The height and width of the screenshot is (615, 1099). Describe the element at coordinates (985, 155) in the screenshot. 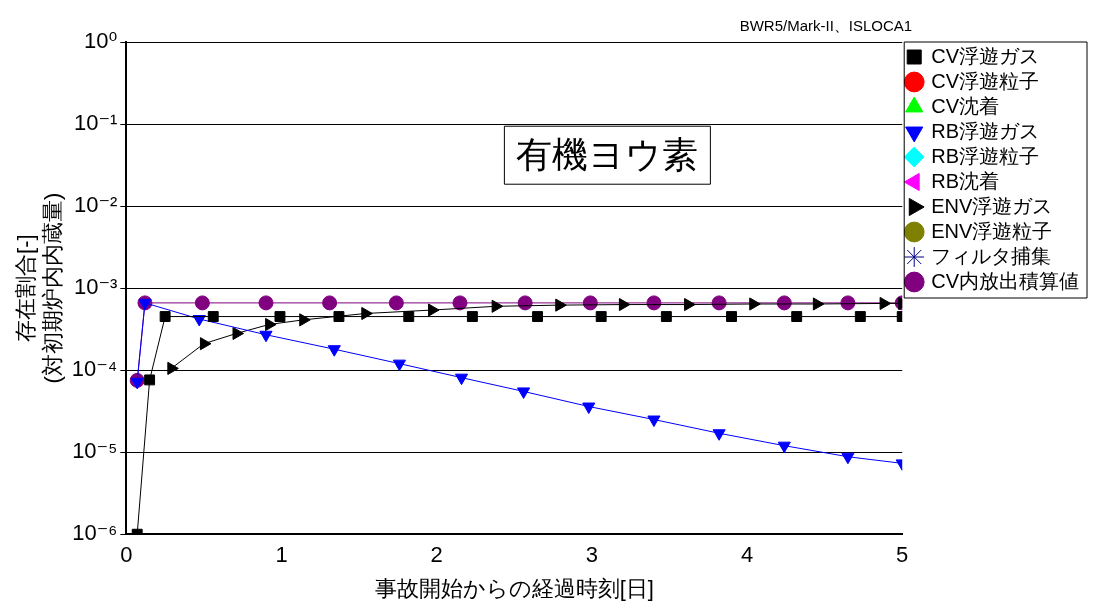

I see `legend-label: RB浮遊粒子` at that location.